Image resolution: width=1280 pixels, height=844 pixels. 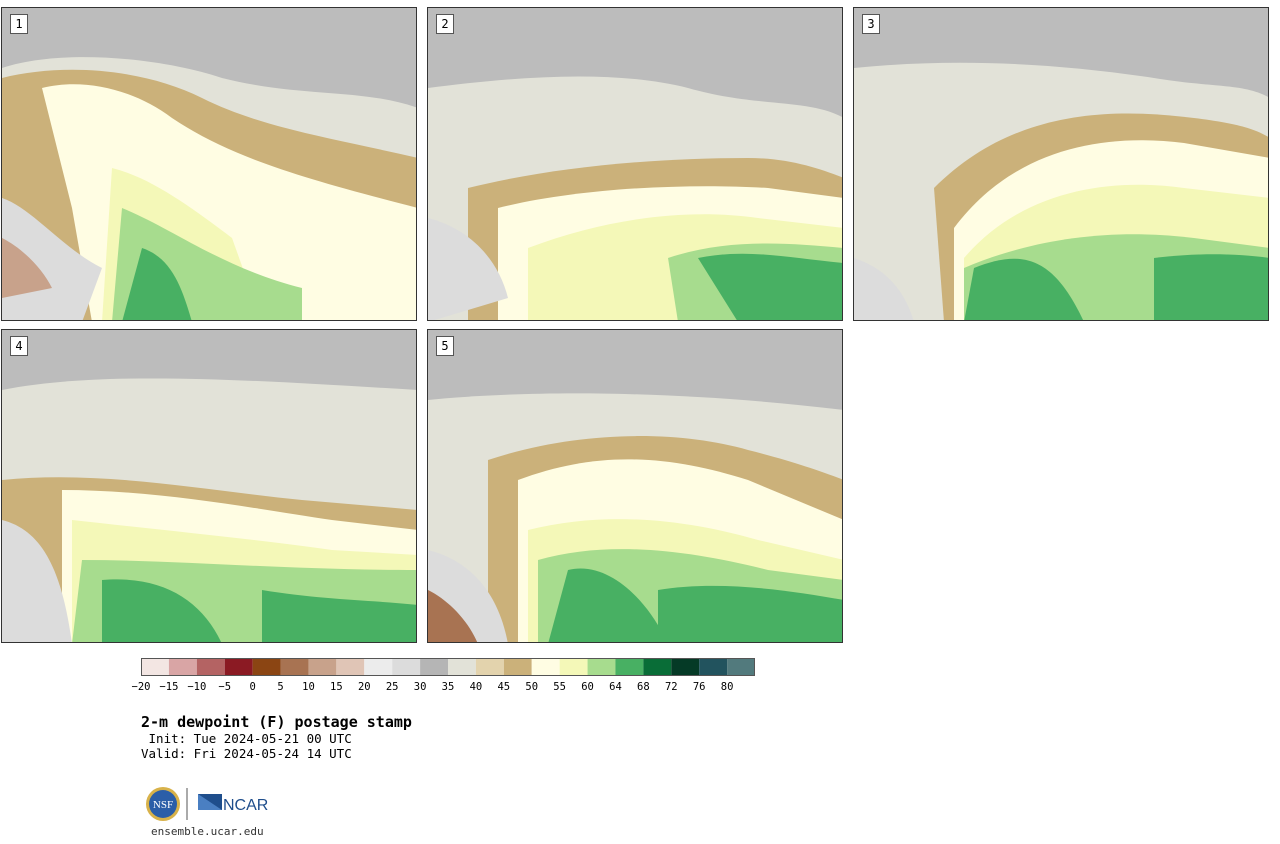 What do you see at coordinates (1061, 164) in the screenshot?
I see `map-panel-3: 3` at bounding box center [1061, 164].